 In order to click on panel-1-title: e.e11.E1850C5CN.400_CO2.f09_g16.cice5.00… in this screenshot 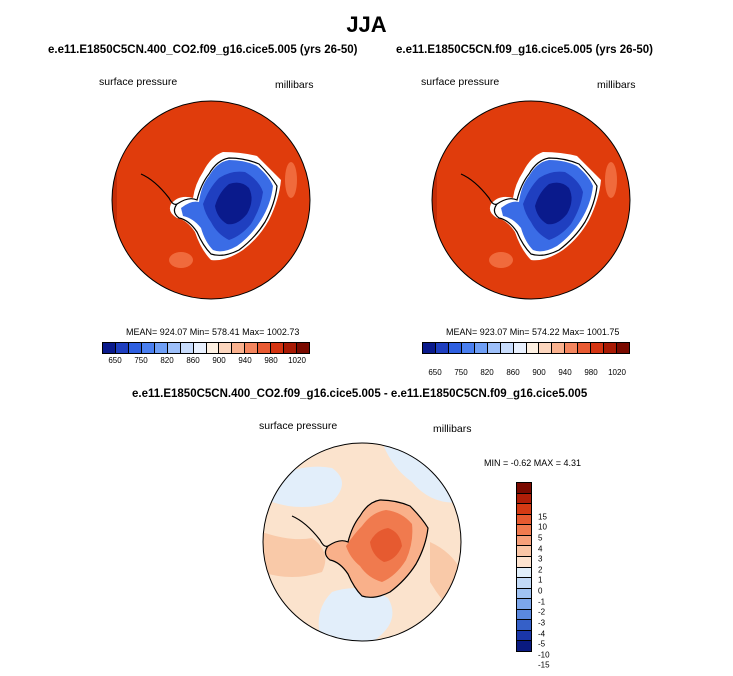, I will do `click(203, 50)`.